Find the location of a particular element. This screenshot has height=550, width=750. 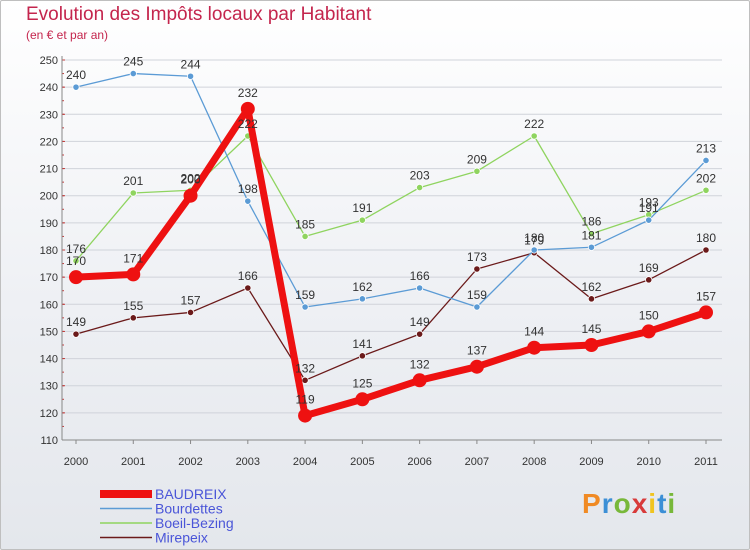

data-label: 150 is located at coordinates (649, 315).